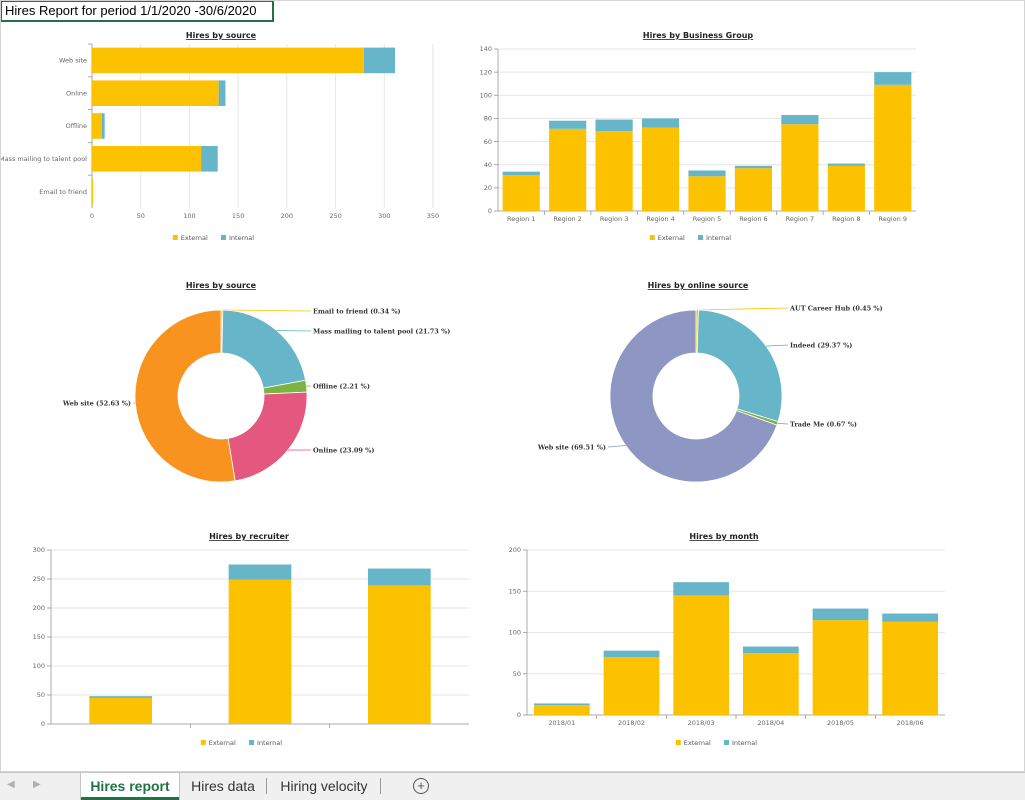  I want to click on x-tick-label: Region 1, so click(521, 219).